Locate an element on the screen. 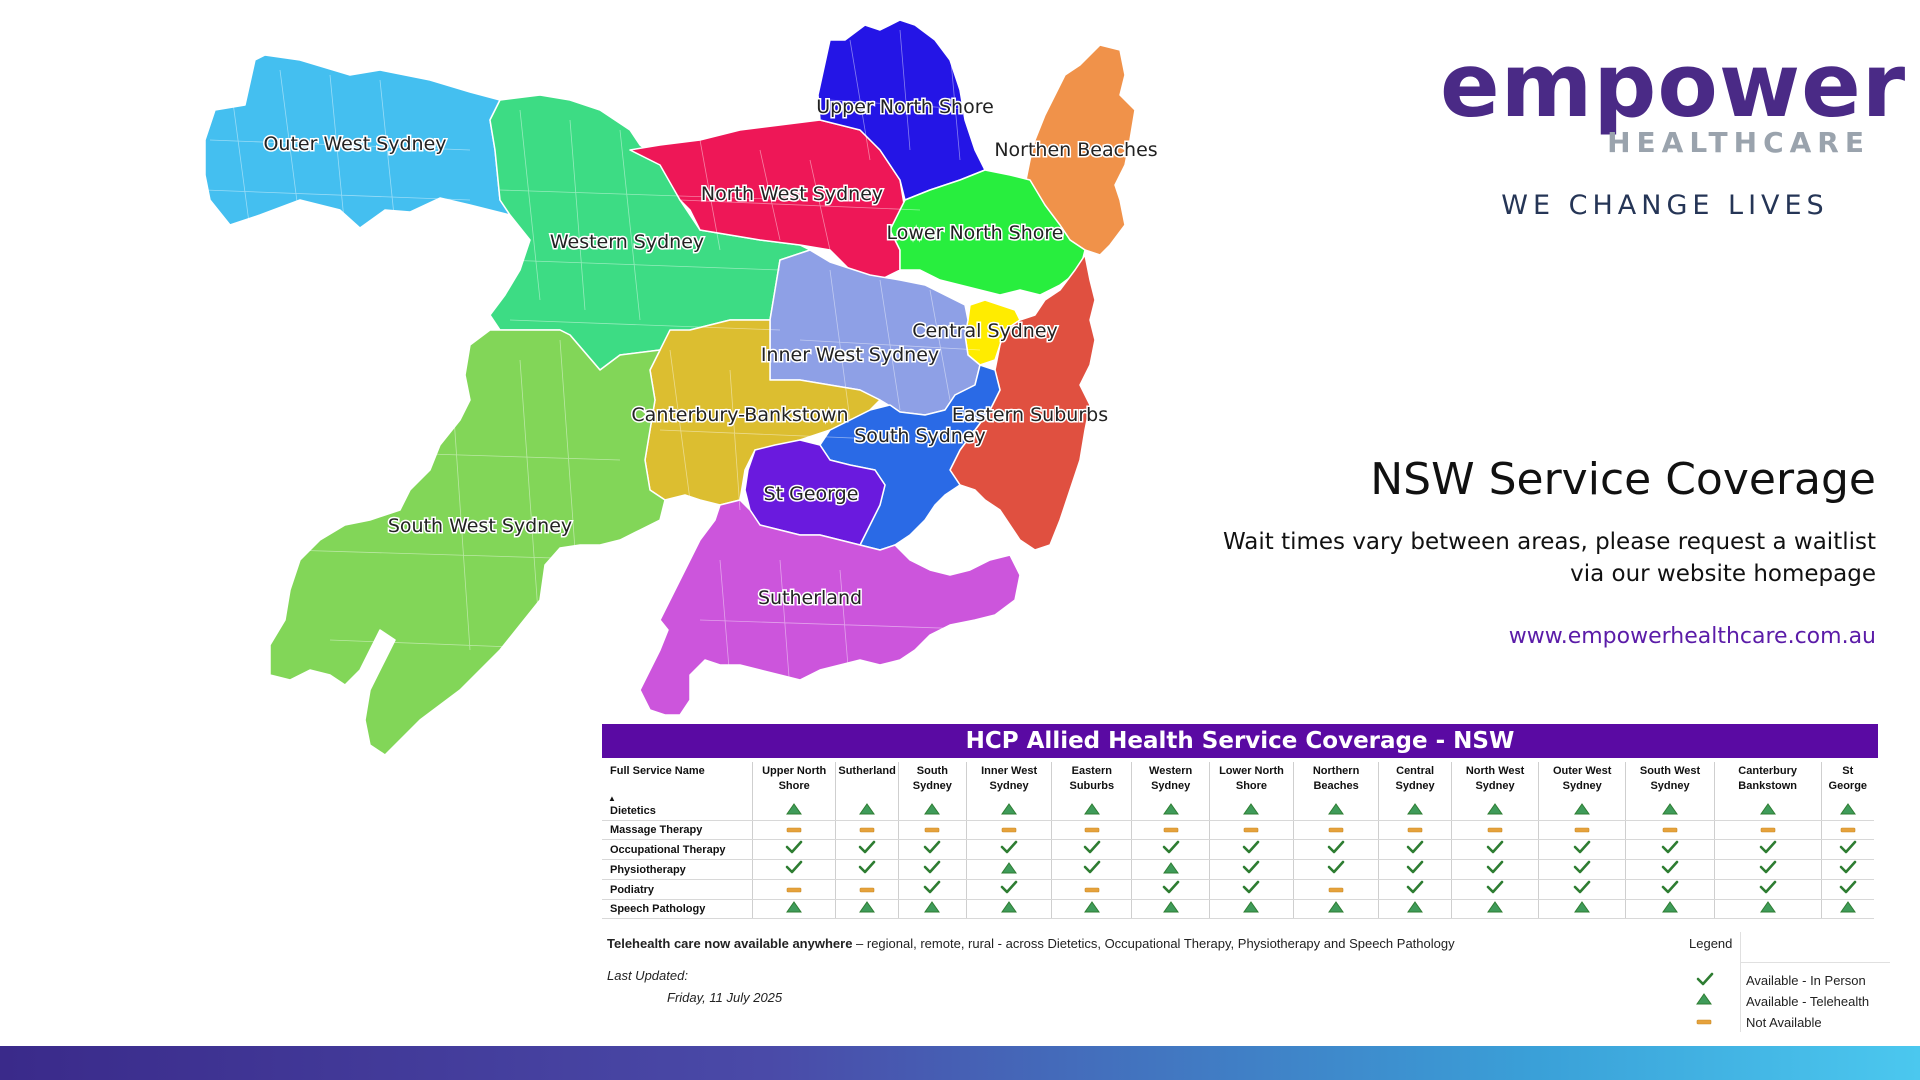 The height and width of the screenshot is (1080, 1920). legend-item-telehealth: Available - Telehealth is located at coordinates (1783, 1001).